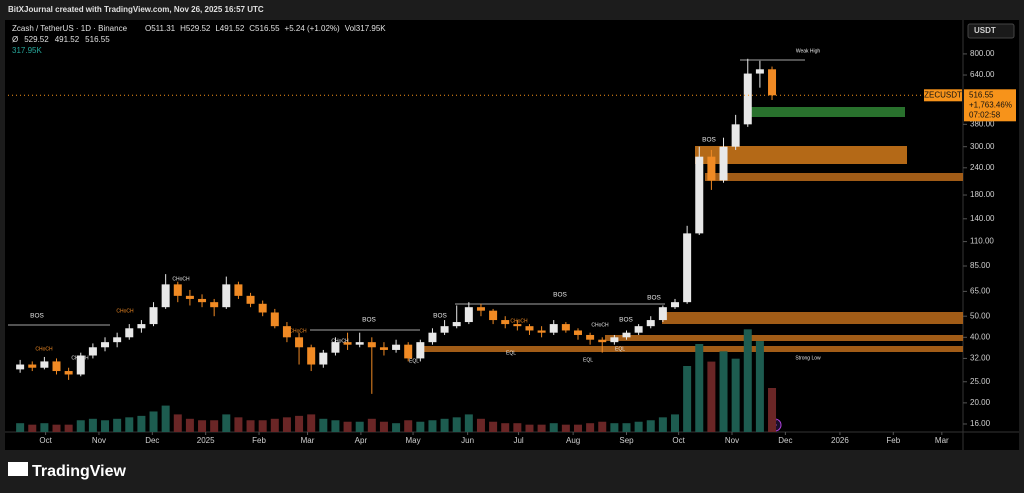  I want to click on x-tick-label: May, so click(412, 440).